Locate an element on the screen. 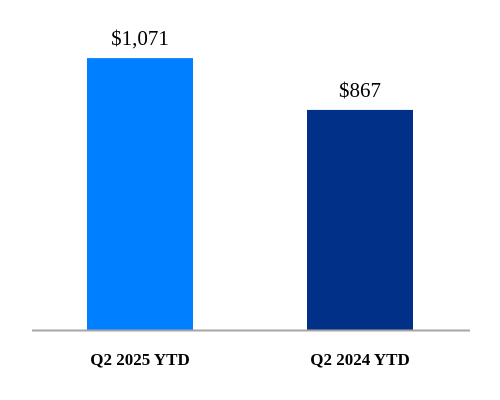 The height and width of the screenshot is (400, 500). category-label-1: Q2 2025 YTD is located at coordinates (140, 359).